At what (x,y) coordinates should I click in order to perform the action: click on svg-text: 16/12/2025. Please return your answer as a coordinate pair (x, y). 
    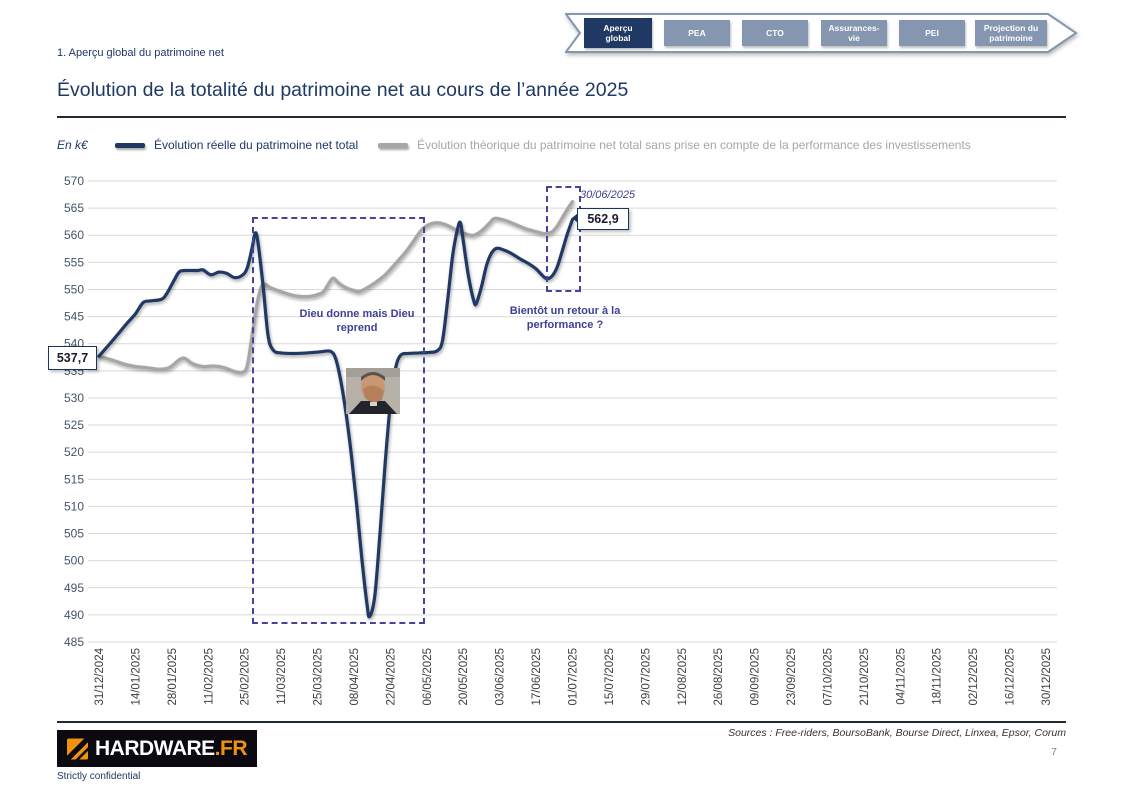
    Looking at the image, I should click on (1011, 677).